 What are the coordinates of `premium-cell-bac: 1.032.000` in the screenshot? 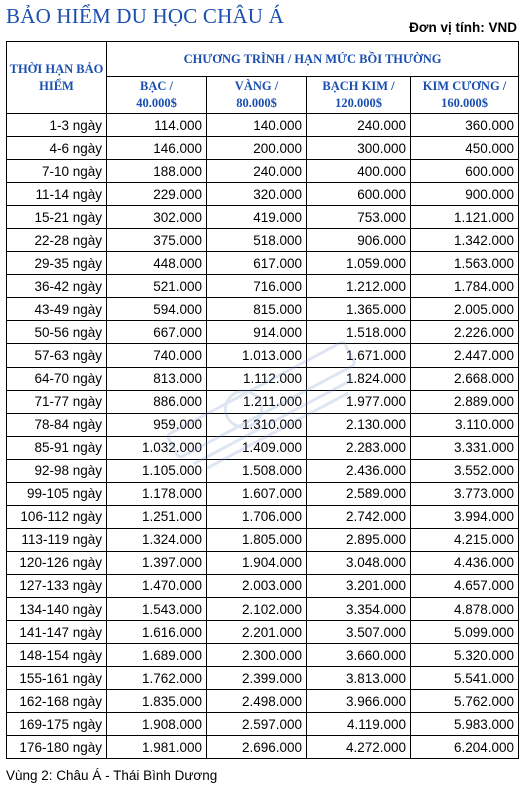 It's located at (156, 447).